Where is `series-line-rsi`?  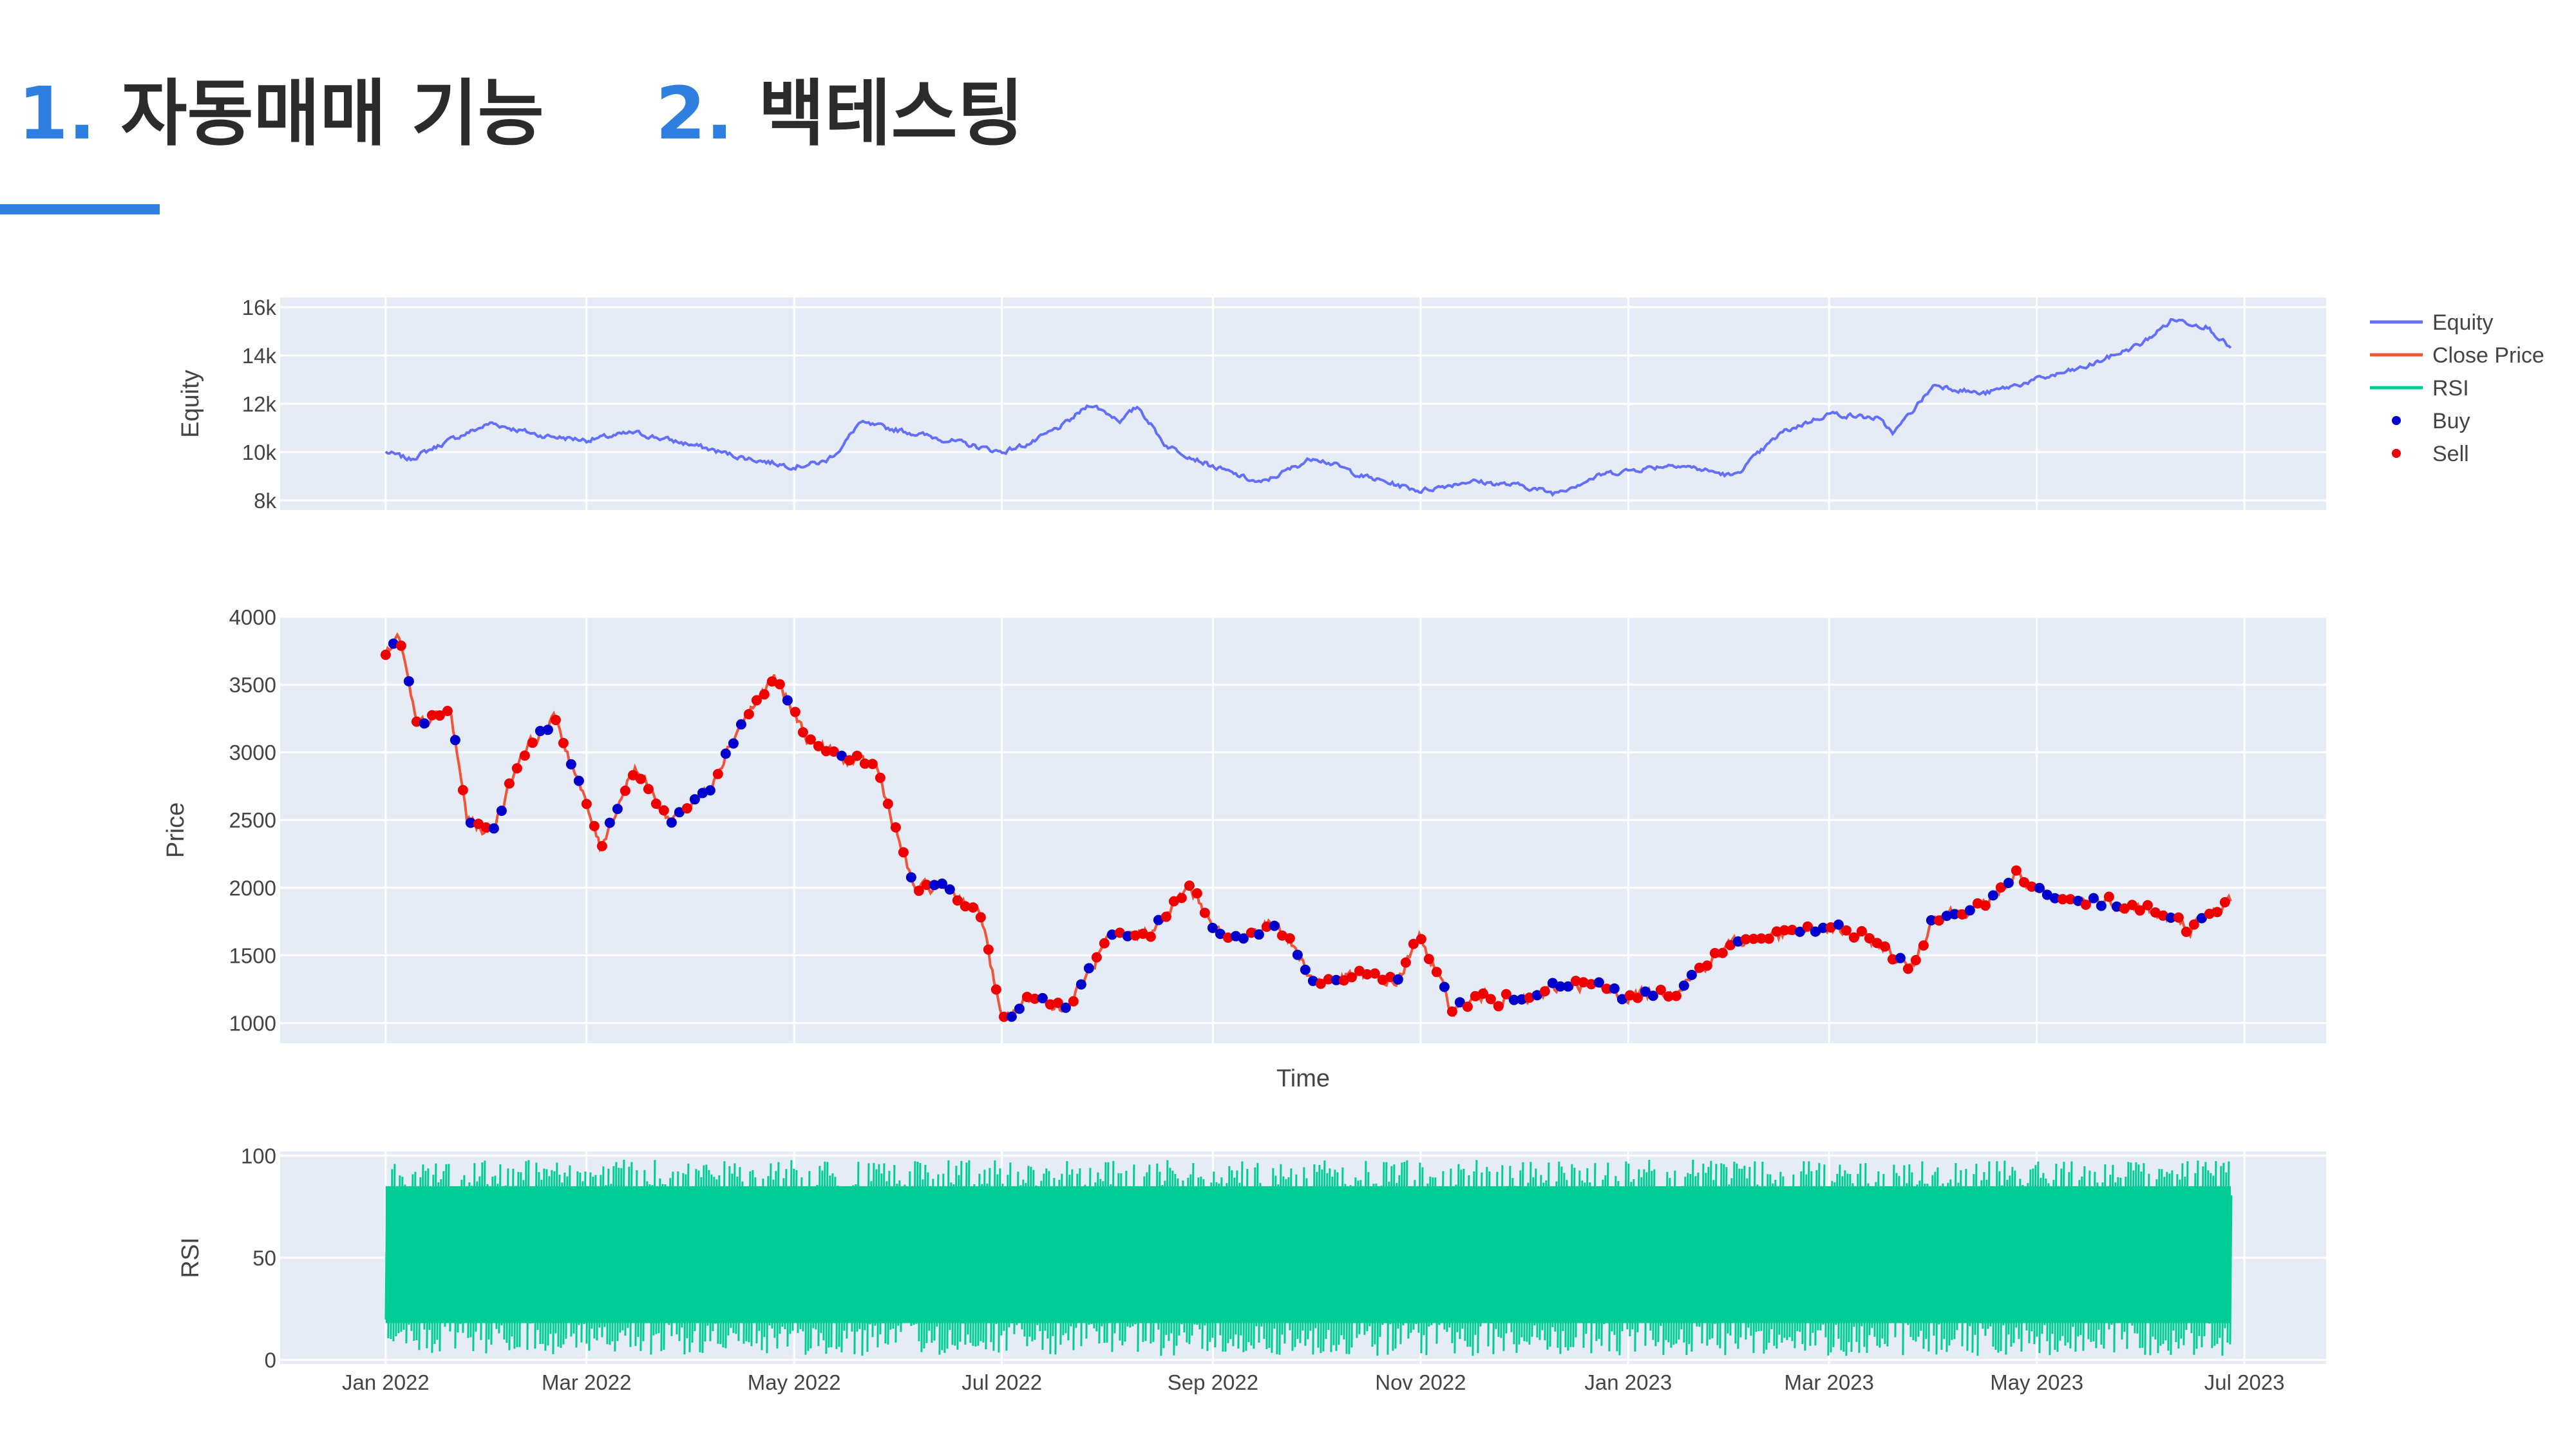
series-line-rsi is located at coordinates (1308, 1257).